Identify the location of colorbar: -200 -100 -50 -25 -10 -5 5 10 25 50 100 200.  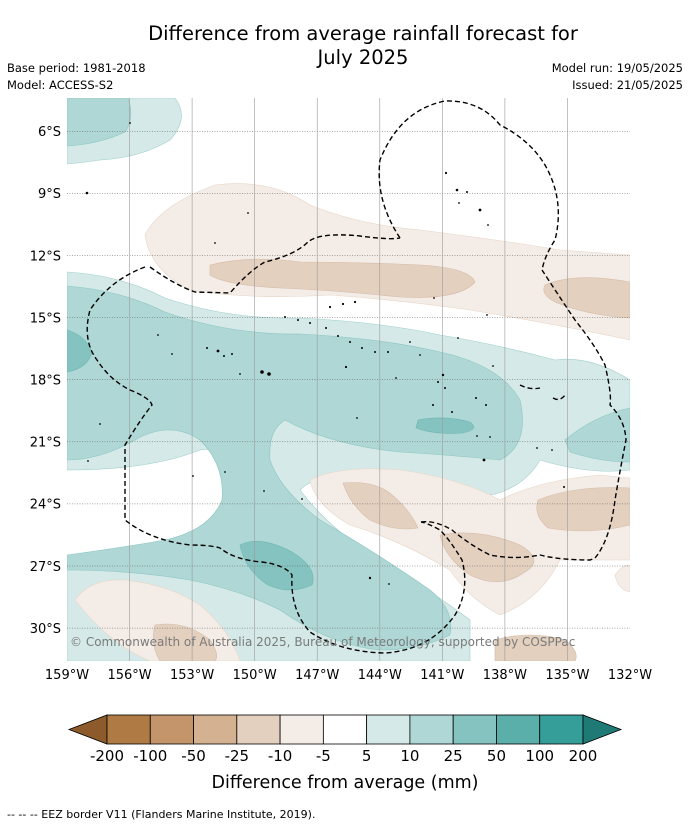
(345, 739).